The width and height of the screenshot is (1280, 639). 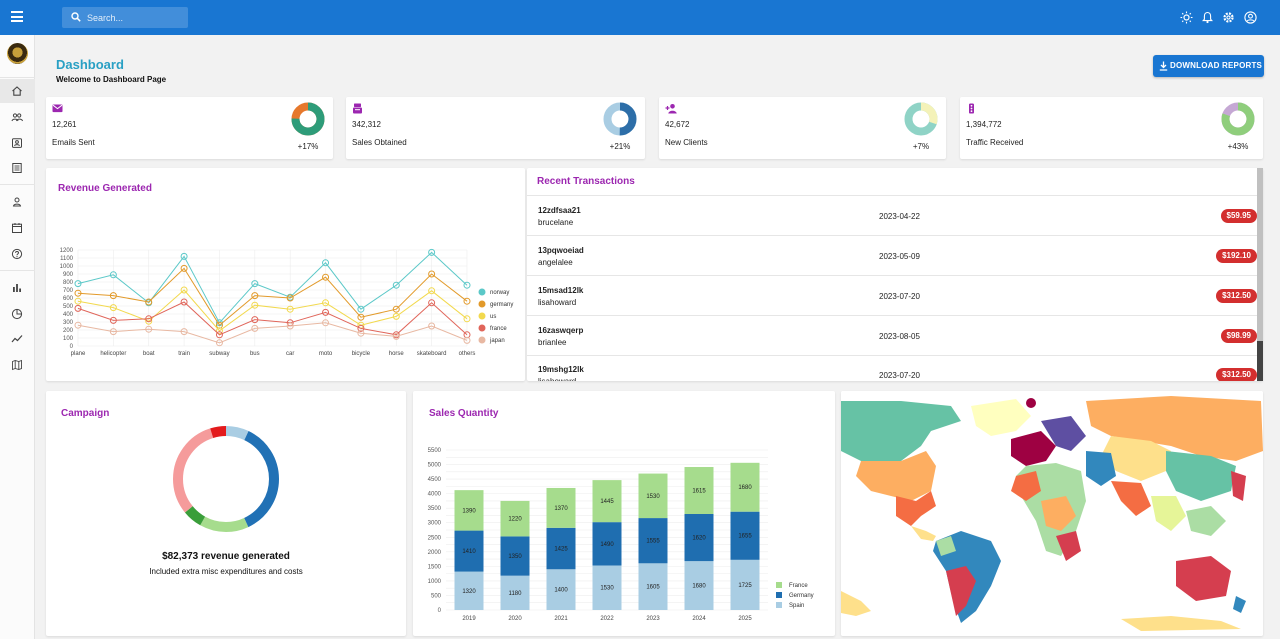 I want to click on y-tick-label: 4500, so click(x=435, y=480).